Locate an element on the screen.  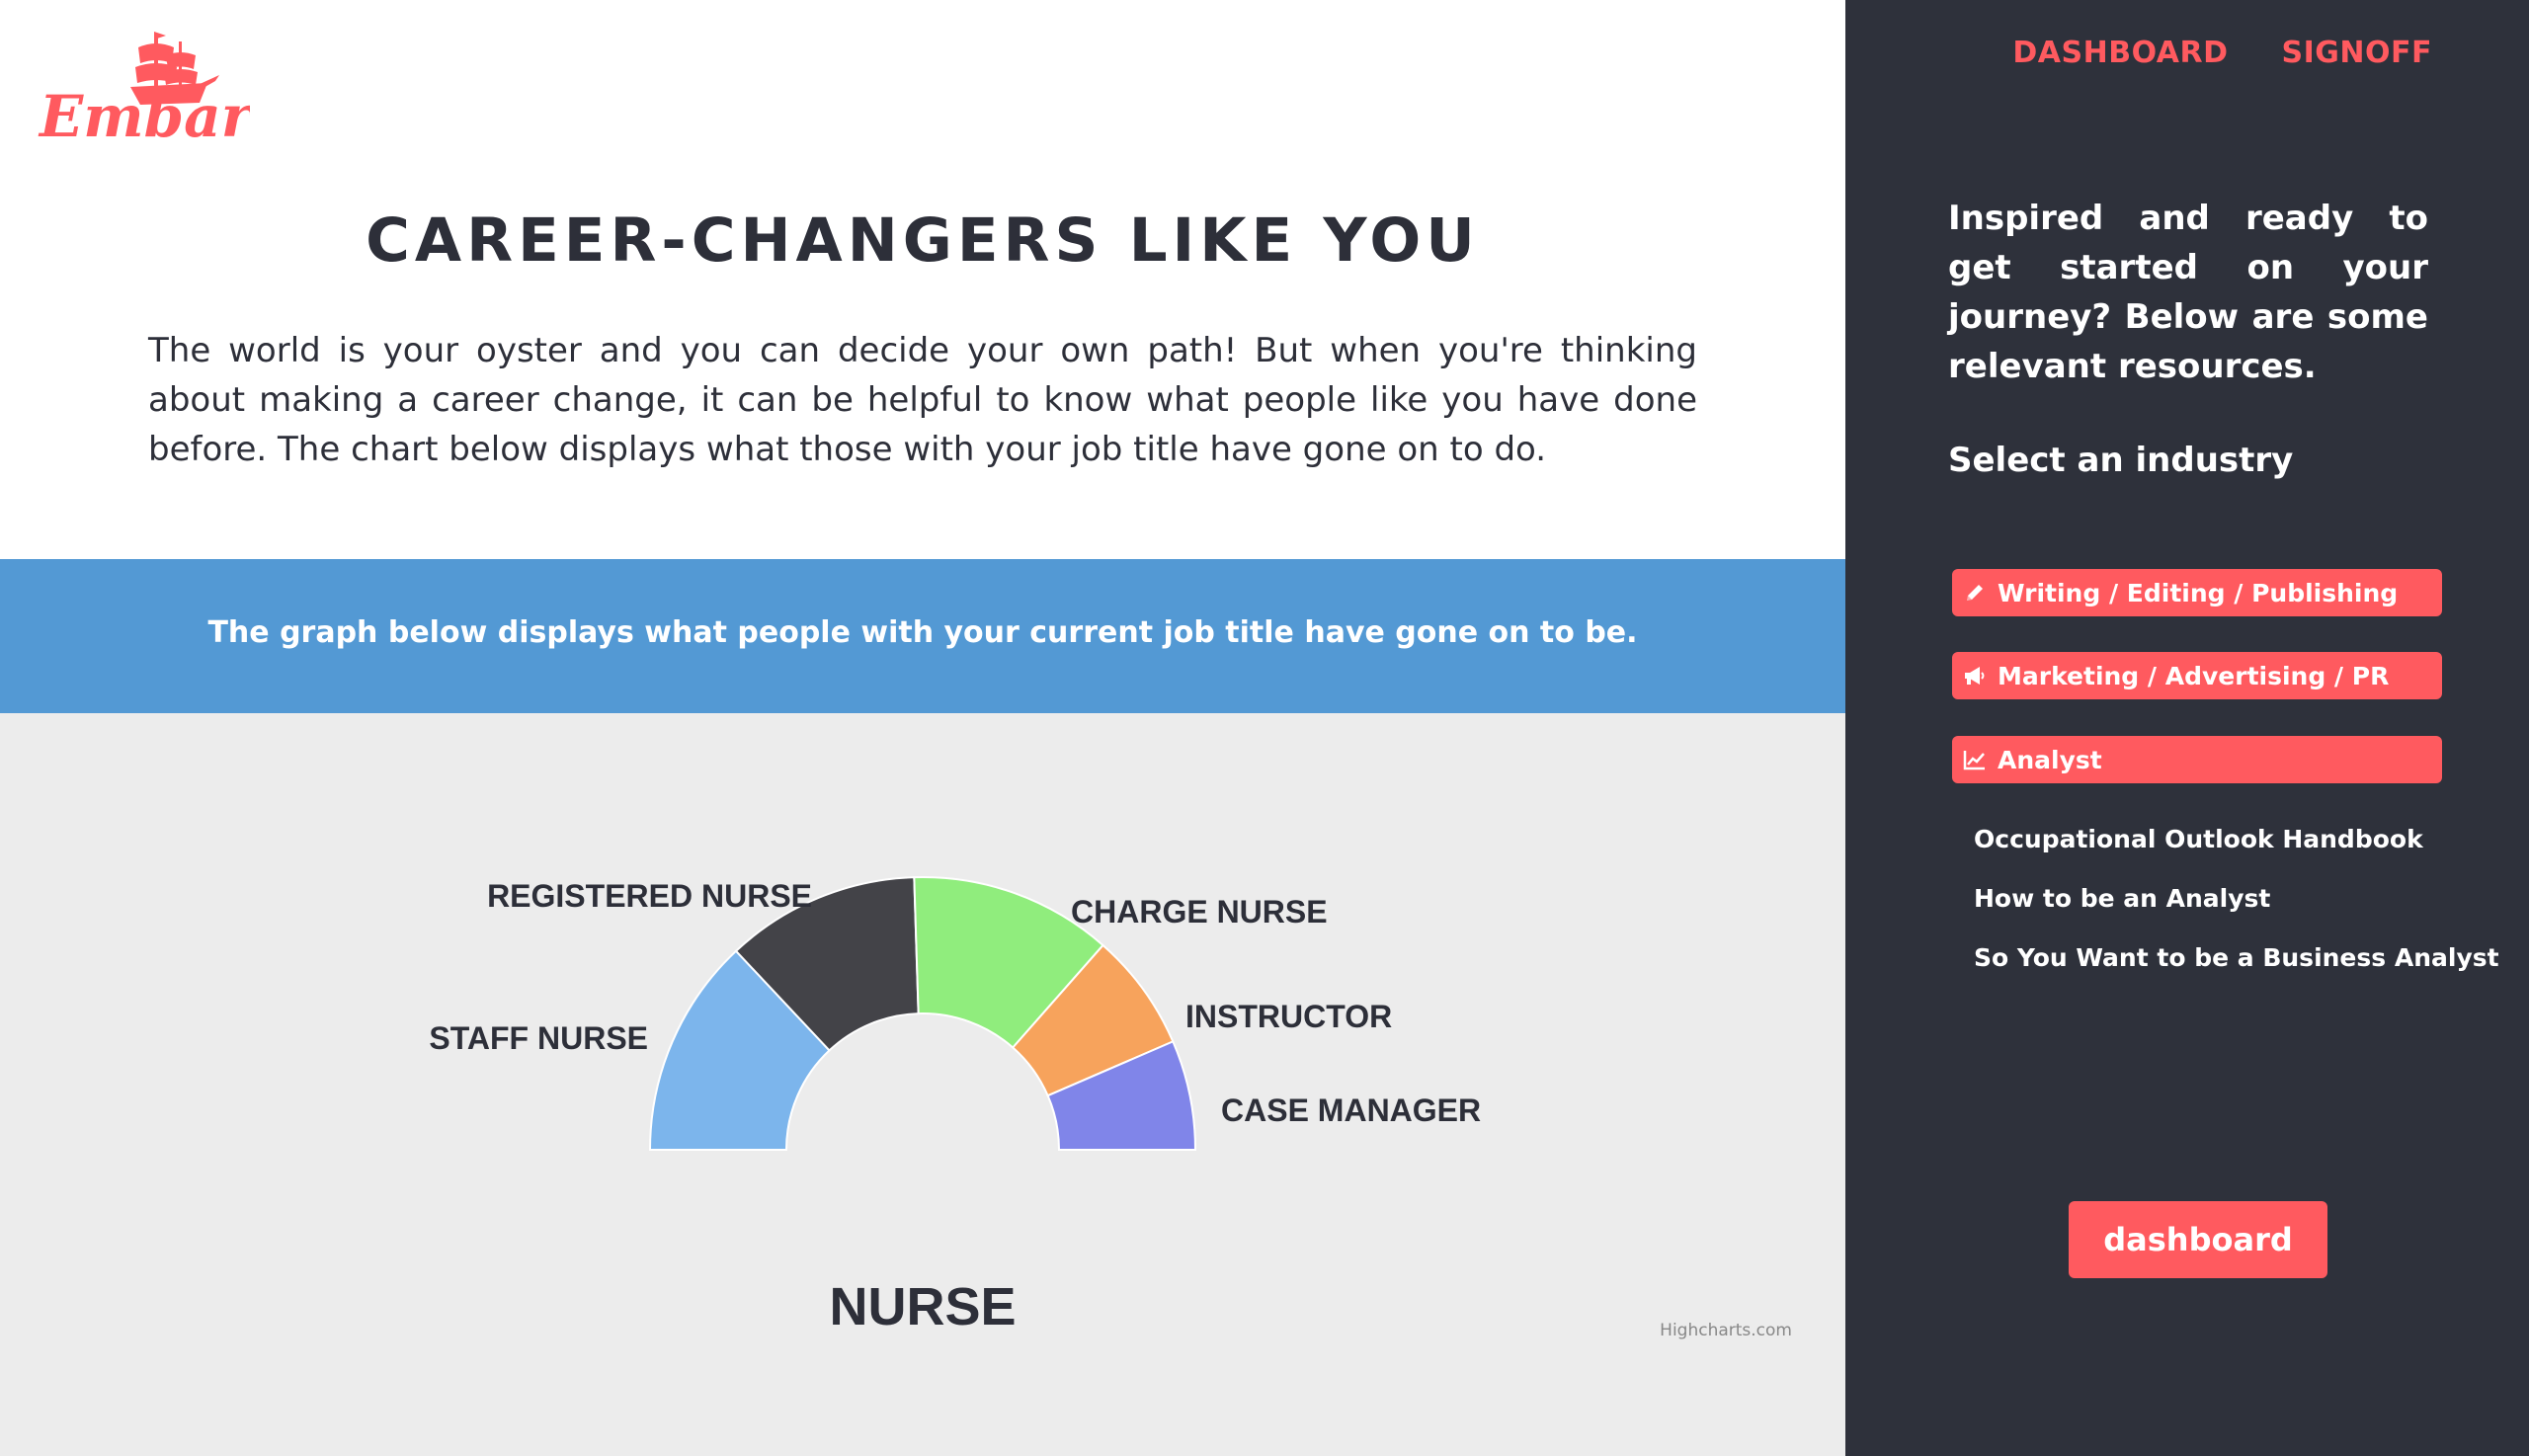
industry-analyst-button: Analyst is located at coordinates (2197, 759).